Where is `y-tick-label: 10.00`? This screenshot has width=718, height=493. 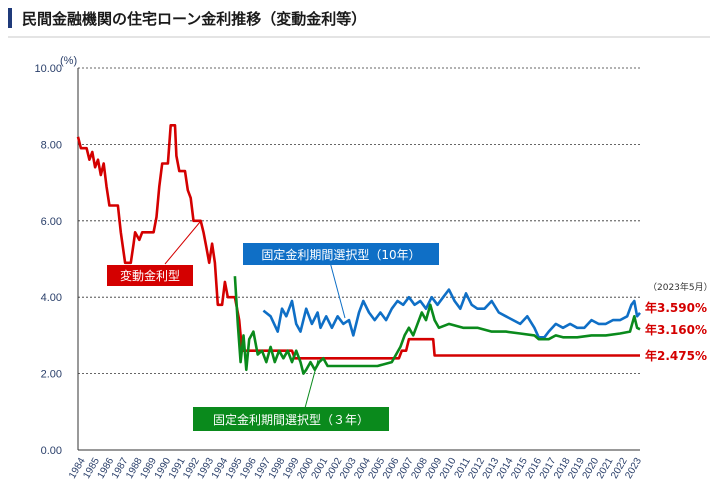
y-tick-label: 10.00 is located at coordinates (48, 69).